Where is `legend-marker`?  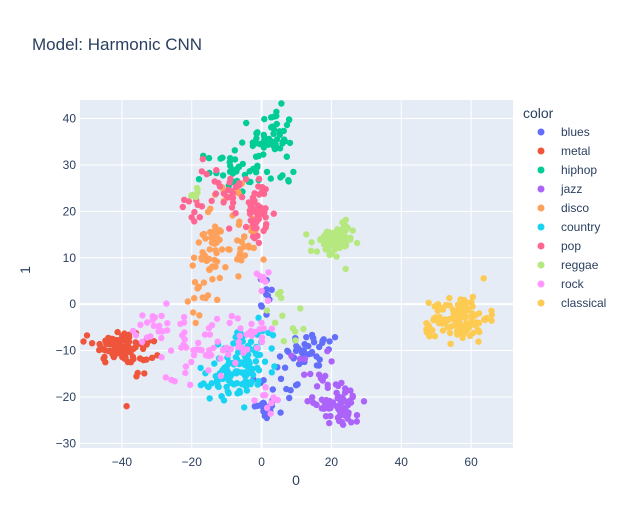 legend-marker is located at coordinates (541, 170).